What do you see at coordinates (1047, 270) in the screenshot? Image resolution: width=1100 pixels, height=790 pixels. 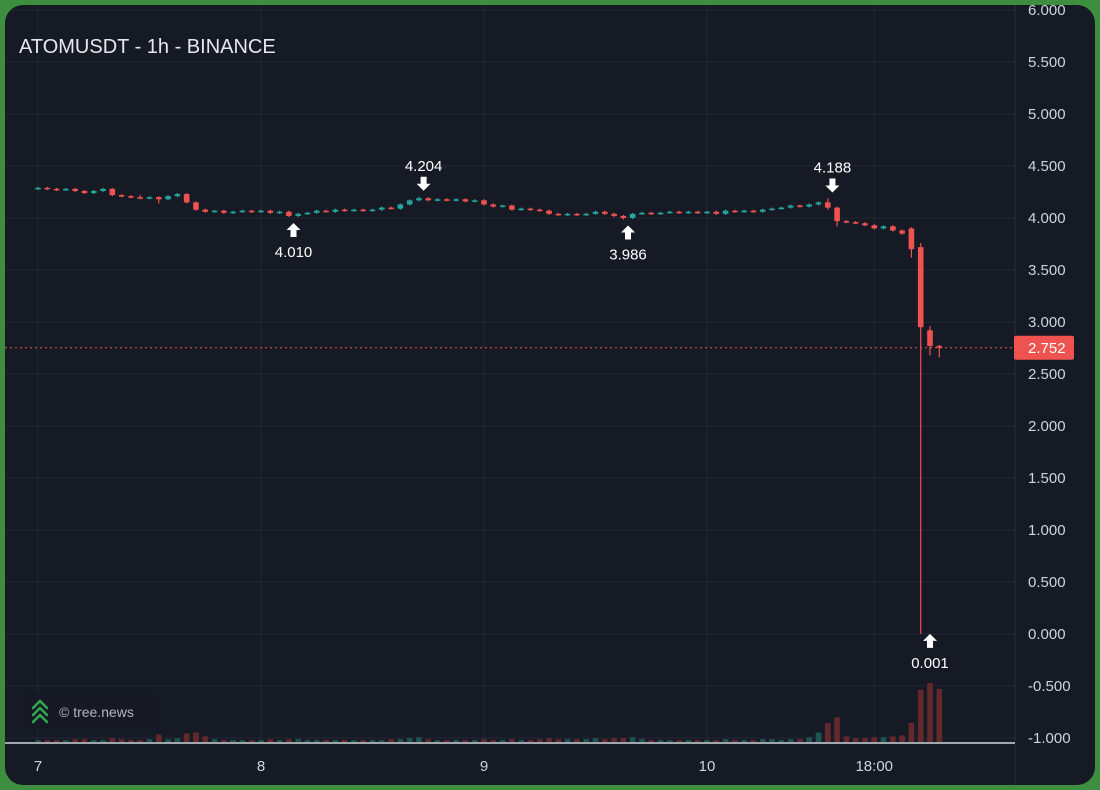 I see `y-tick-label: 3.500` at bounding box center [1047, 270].